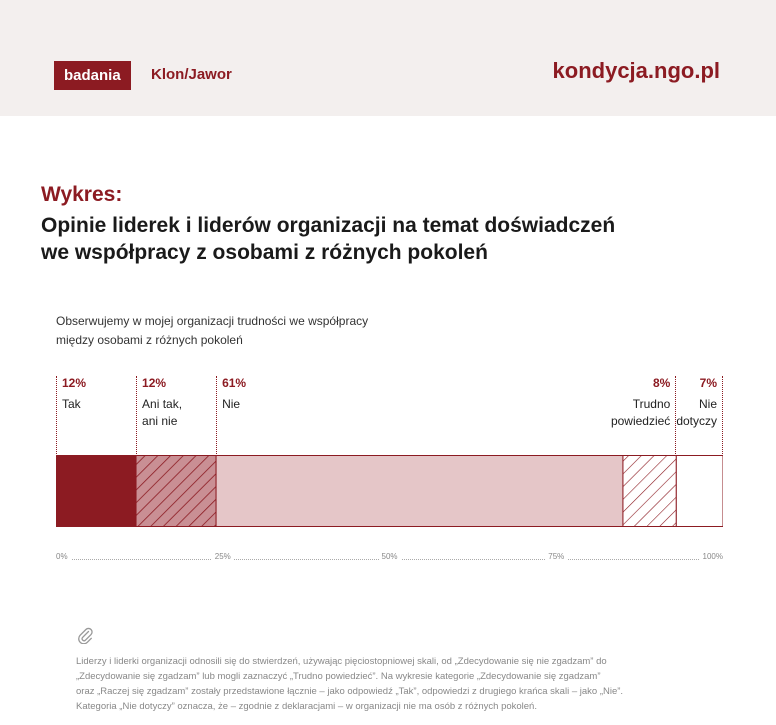 This screenshot has height=725, width=776. I want to click on category-name-1-line-1: Tak, so click(71, 404).